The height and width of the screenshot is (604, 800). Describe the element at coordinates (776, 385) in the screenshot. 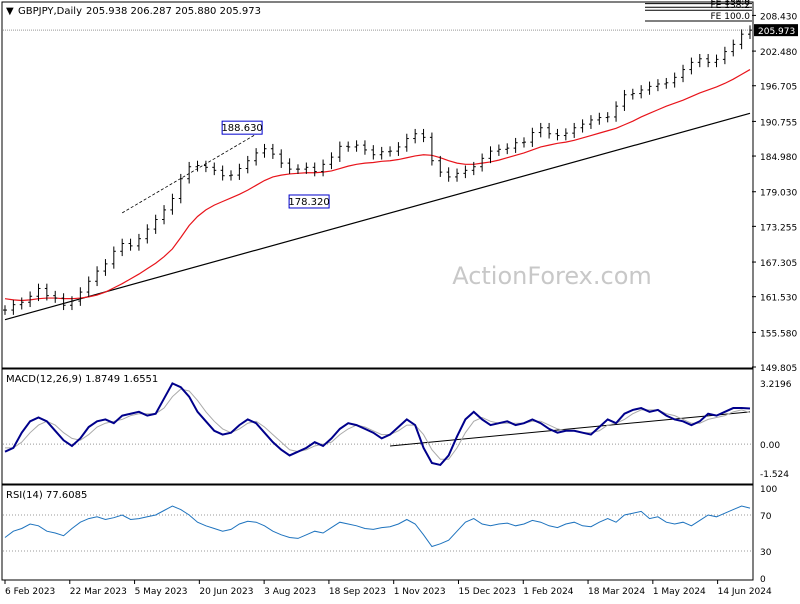

I see `macd-y-tick-label: 3.2196` at that location.